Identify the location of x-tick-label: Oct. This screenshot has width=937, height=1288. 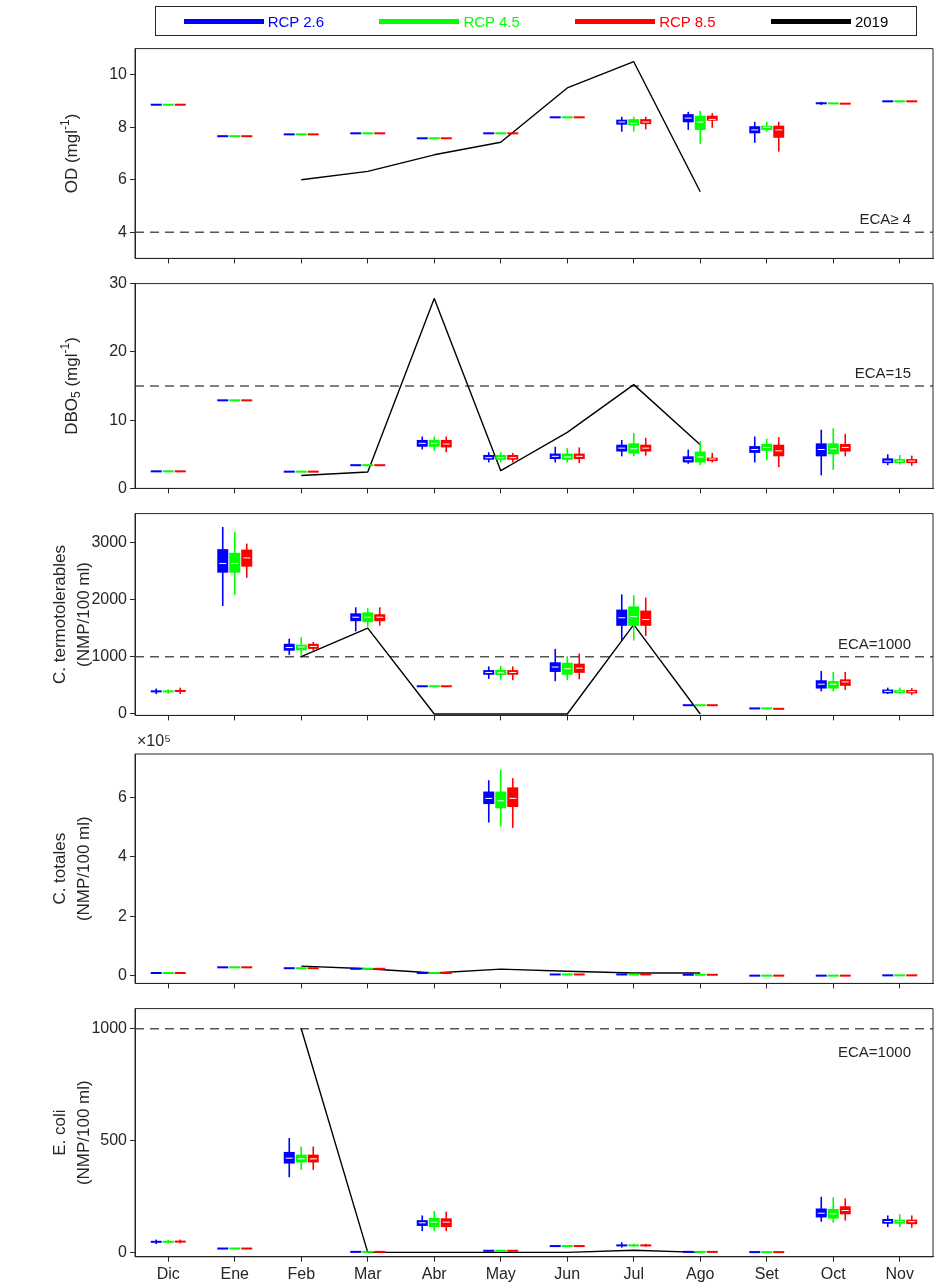
(833, 1273).